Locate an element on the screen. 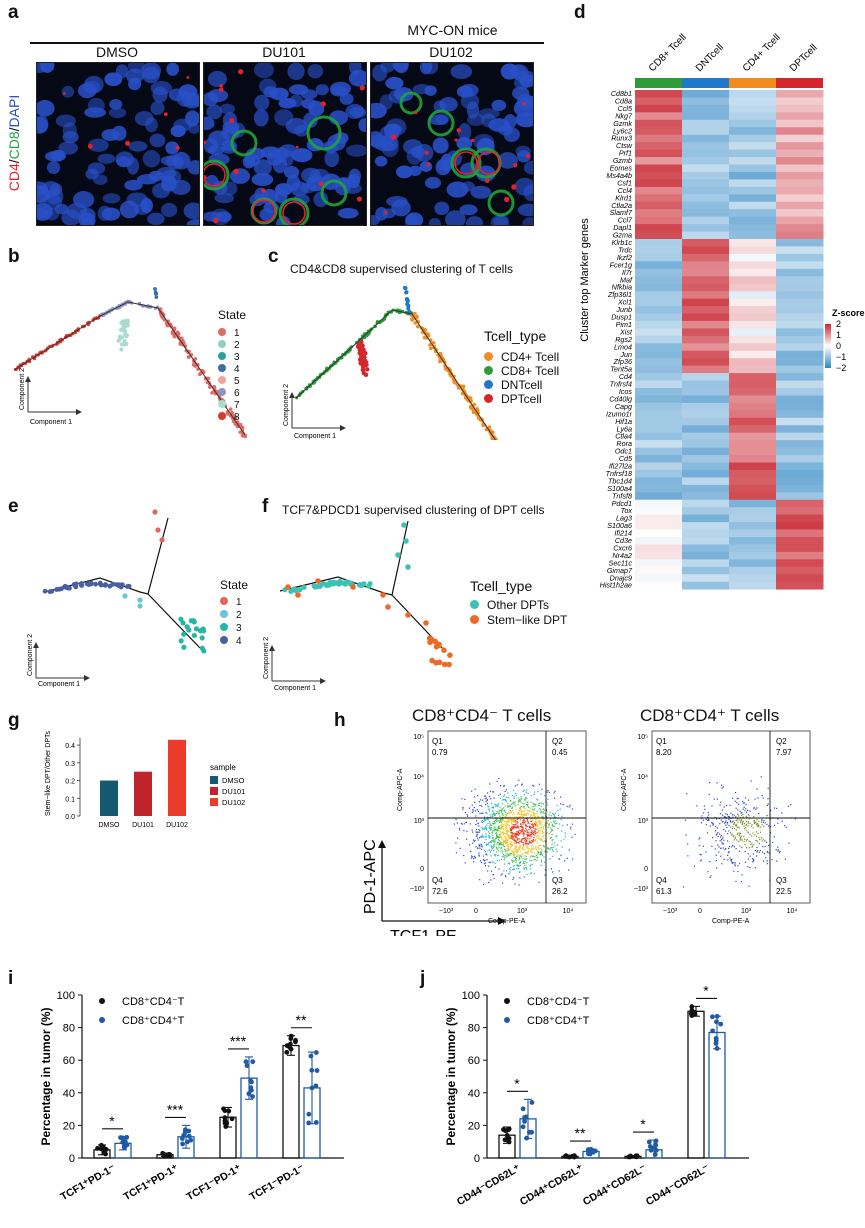  highlight-circle is located at coordinates (294, 213).